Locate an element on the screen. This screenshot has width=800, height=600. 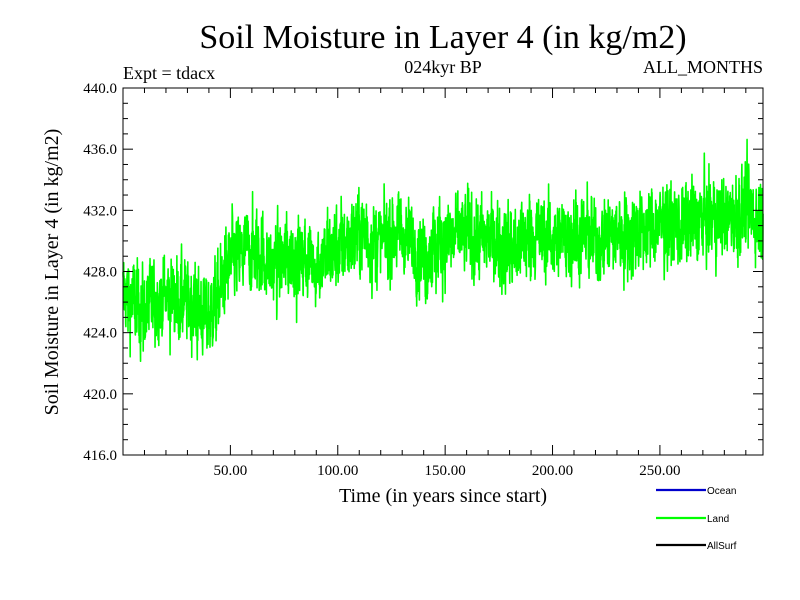
legend-label: Land is located at coordinates (718, 519).